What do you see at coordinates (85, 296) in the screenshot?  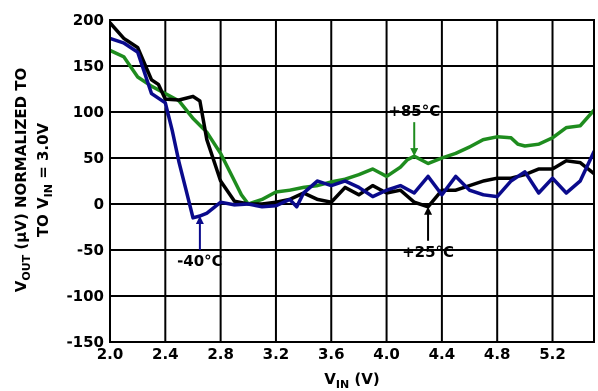 I see `y-tick-label: -100` at bounding box center [85, 296].